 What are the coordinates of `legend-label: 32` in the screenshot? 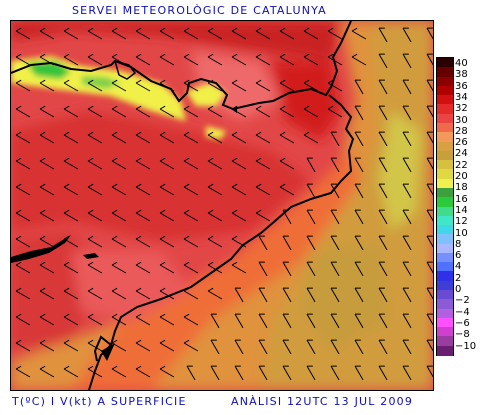 It's located at (461, 109).